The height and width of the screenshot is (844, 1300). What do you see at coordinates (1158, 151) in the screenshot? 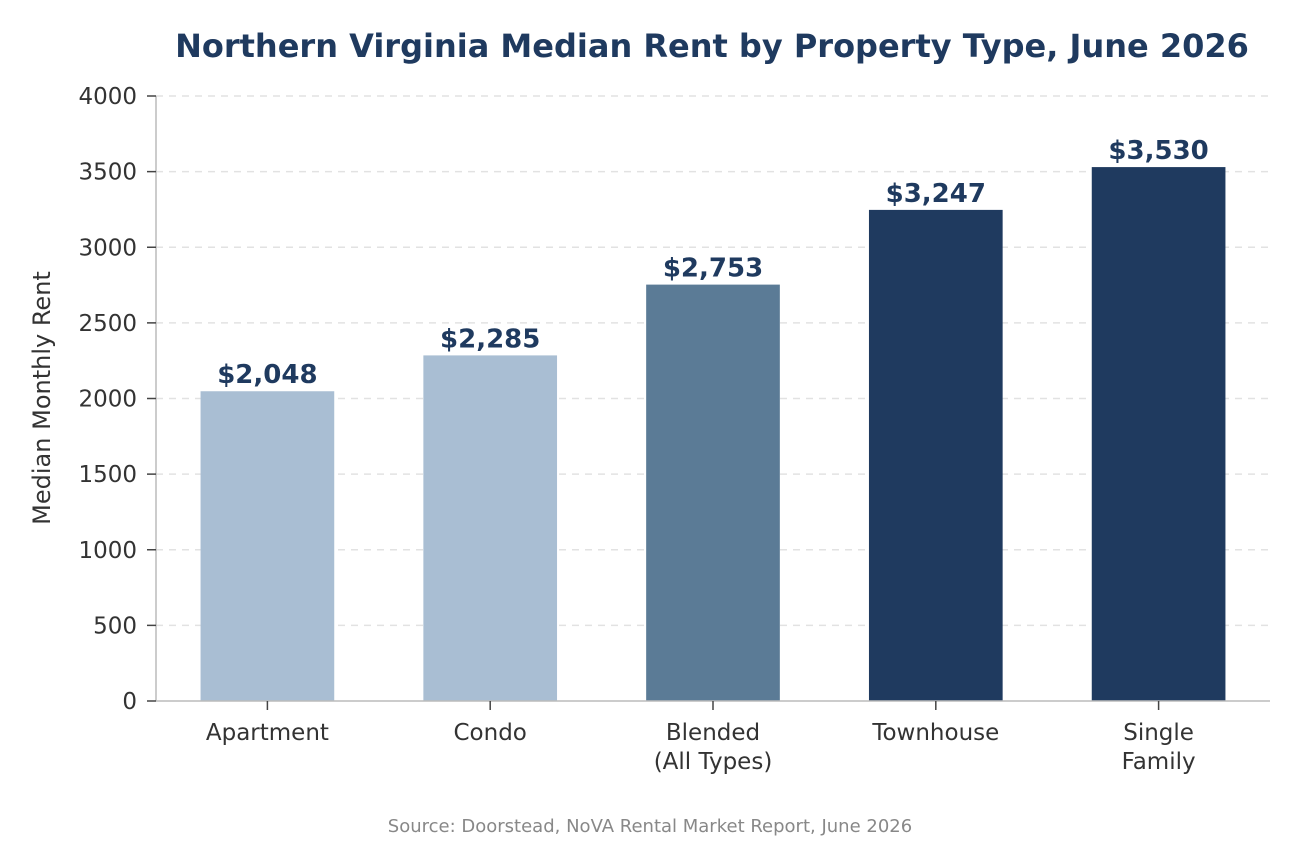
I see `bar-value-label: $3,530` at bounding box center [1158, 151].